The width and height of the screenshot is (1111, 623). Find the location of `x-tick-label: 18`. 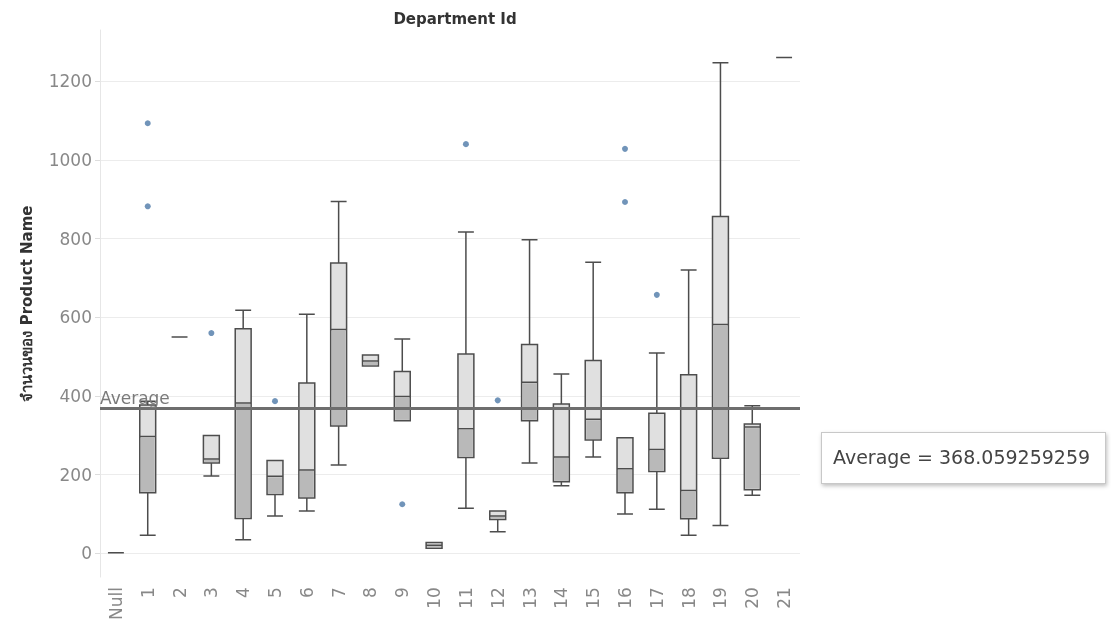

x-tick-label: 18 is located at coordinates (688, 598).